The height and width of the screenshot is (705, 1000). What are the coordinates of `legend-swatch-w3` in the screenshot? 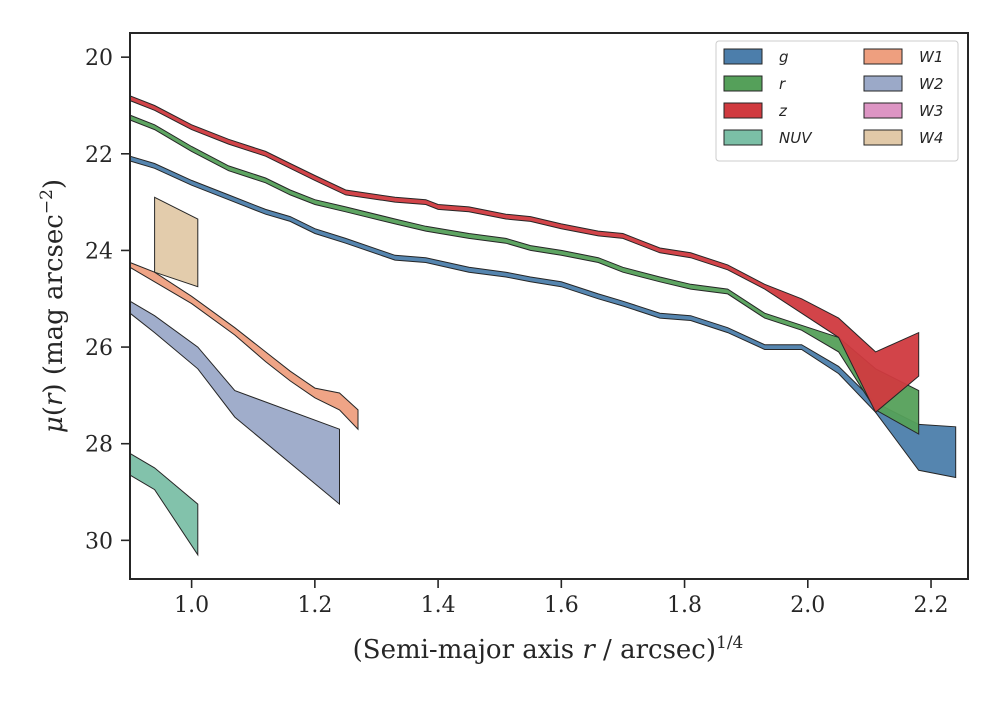 It's located at (883, 110).